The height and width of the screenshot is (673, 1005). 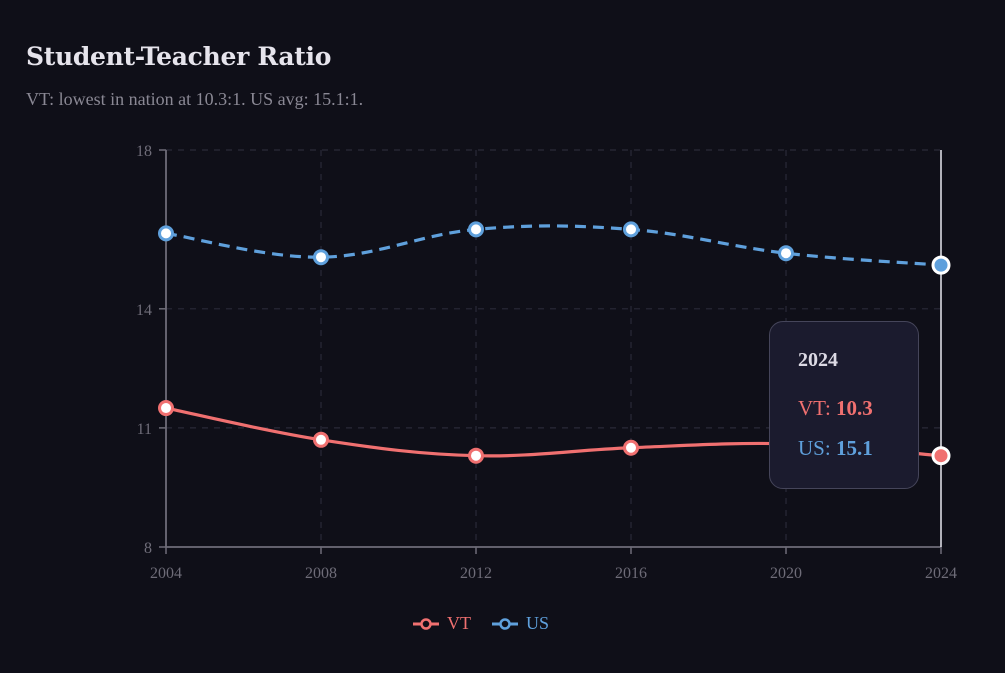 I want to click on legend-label-us: US, so click(x=538, y=623).